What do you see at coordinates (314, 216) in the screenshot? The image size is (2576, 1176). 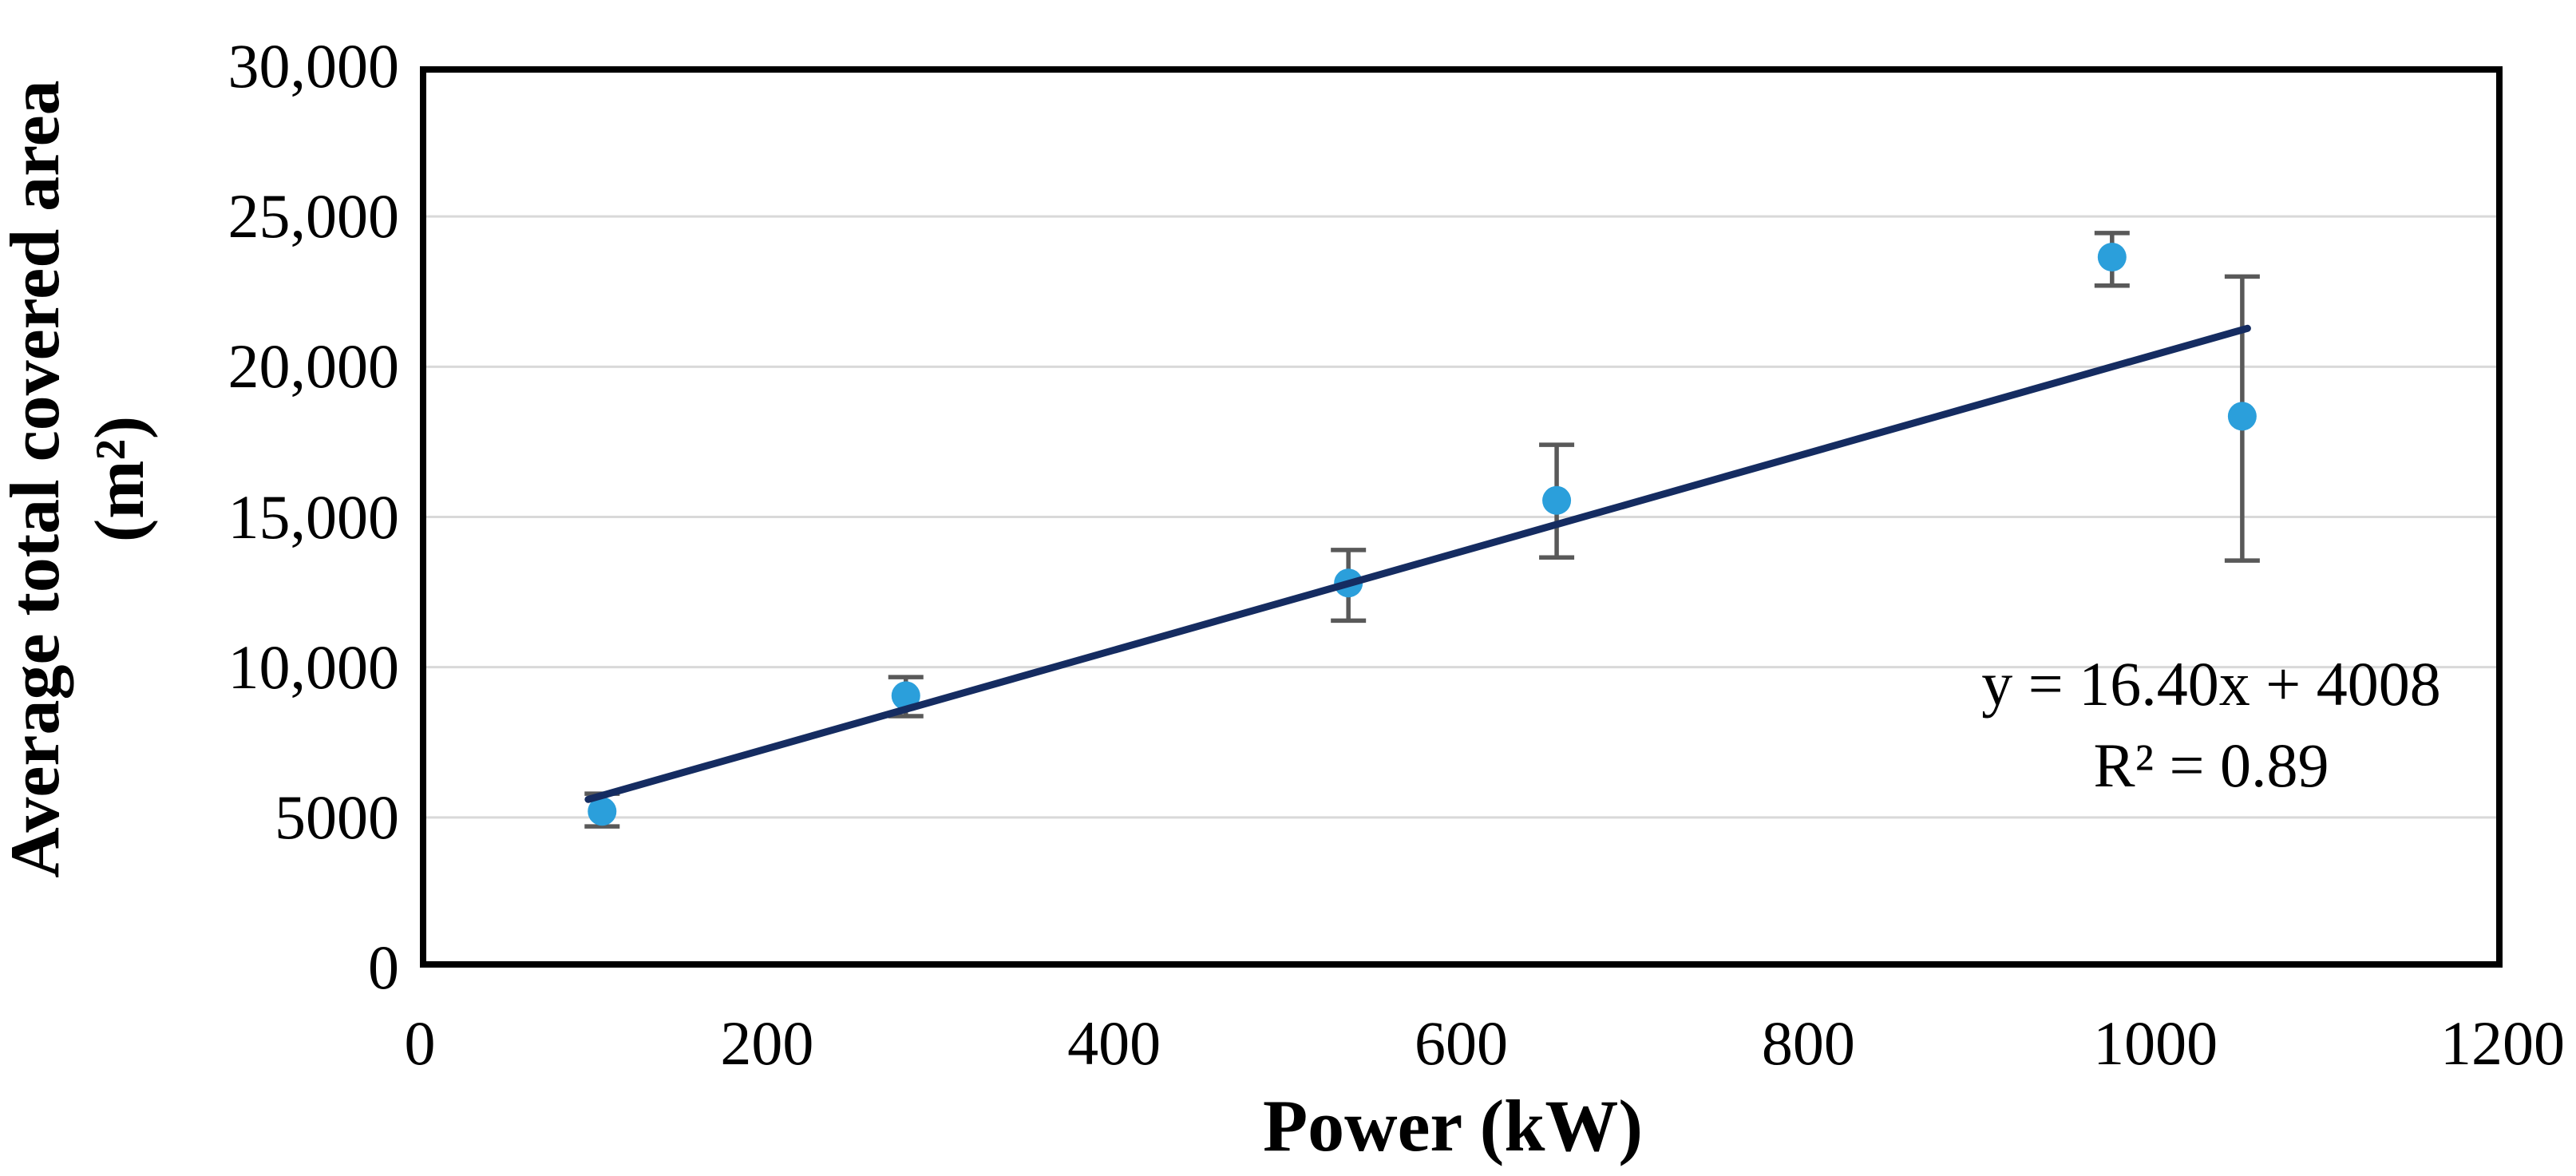 I see `y-tick-label: 25,000` at bounding box center [314, 216].